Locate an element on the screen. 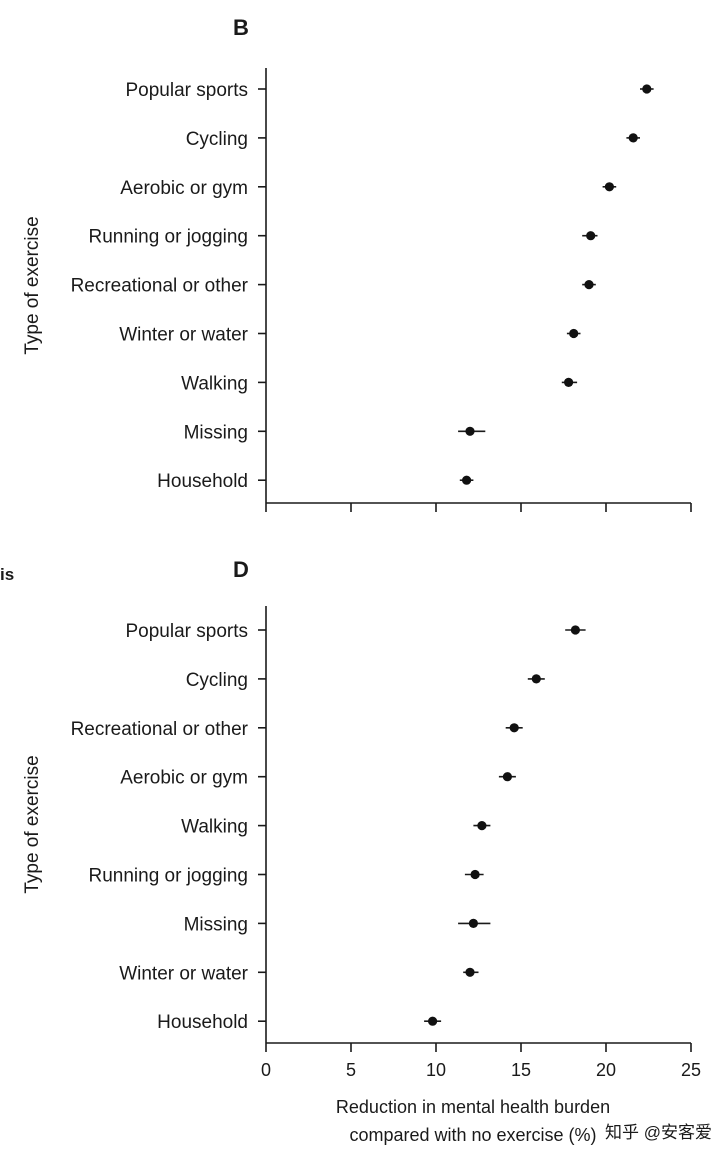 Image resolution: width=720 pixels, height=1161 pixels. x-tick-label: 20 is located at coordinates (606, 1070).